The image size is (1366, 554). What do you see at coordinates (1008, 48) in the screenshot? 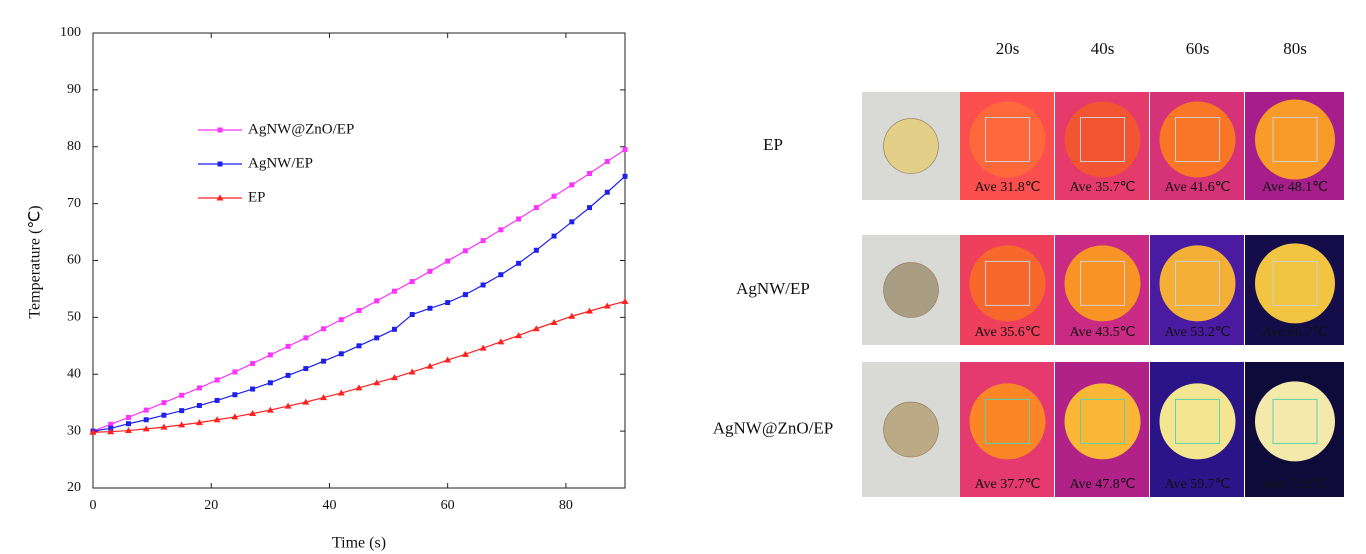
I see `column-header: 20s` at bounding box center [1008, 48].